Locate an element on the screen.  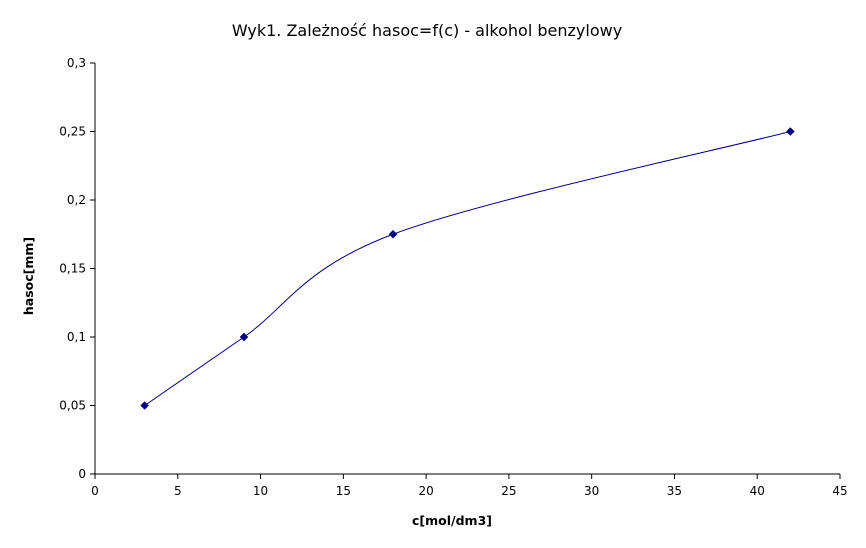
x-tick-label: 40 is located at coordinates (757, 491).